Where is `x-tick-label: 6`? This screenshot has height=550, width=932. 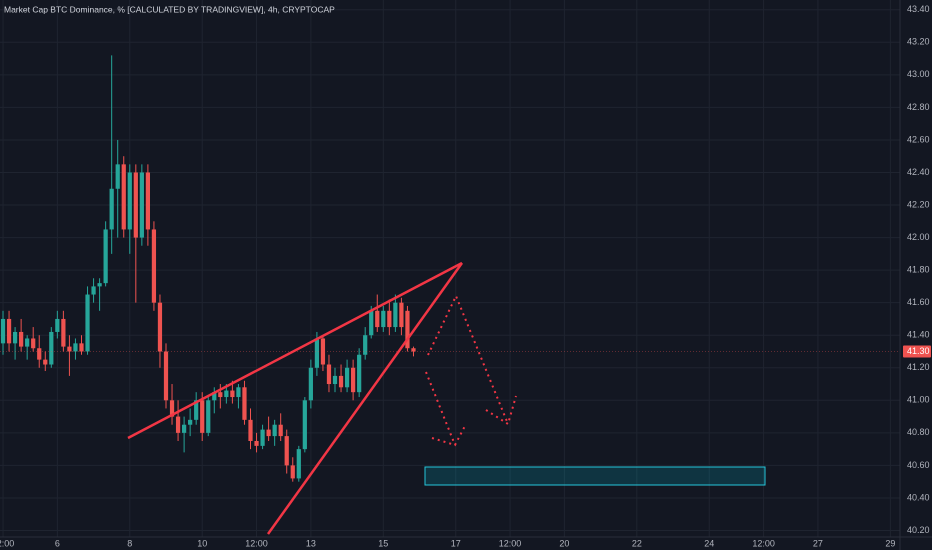 x-tick-label: 6 is located at coordinates (57, 543).